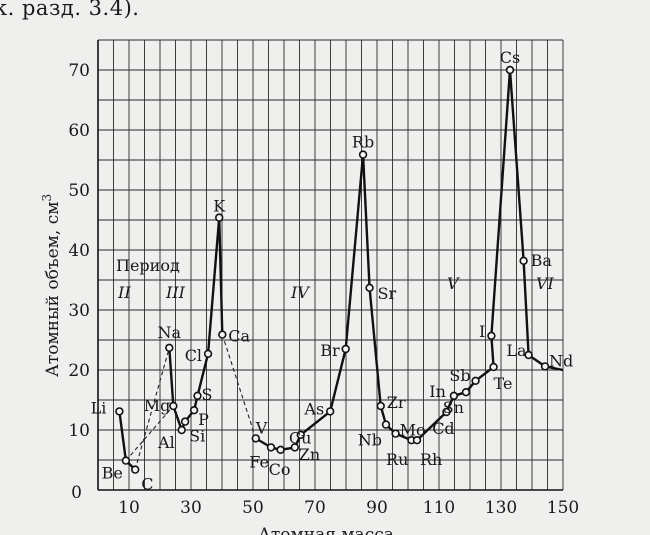 This screenshot has width=650, height=535. I want to click on x-tick-label: 50, so click(253, 508).